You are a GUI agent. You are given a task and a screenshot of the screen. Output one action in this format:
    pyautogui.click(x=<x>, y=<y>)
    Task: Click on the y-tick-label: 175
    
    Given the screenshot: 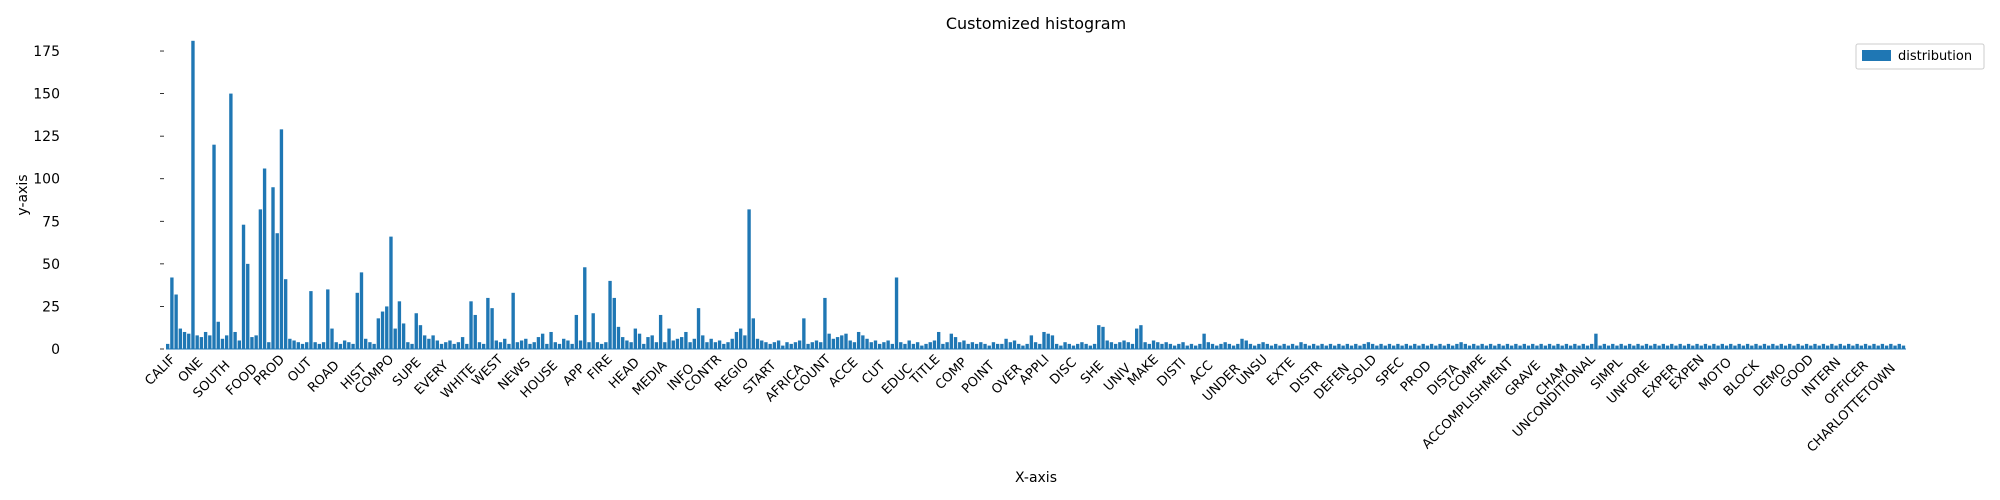 What is the action you would take?
    pyautogui.click(x=46, y=52)
    